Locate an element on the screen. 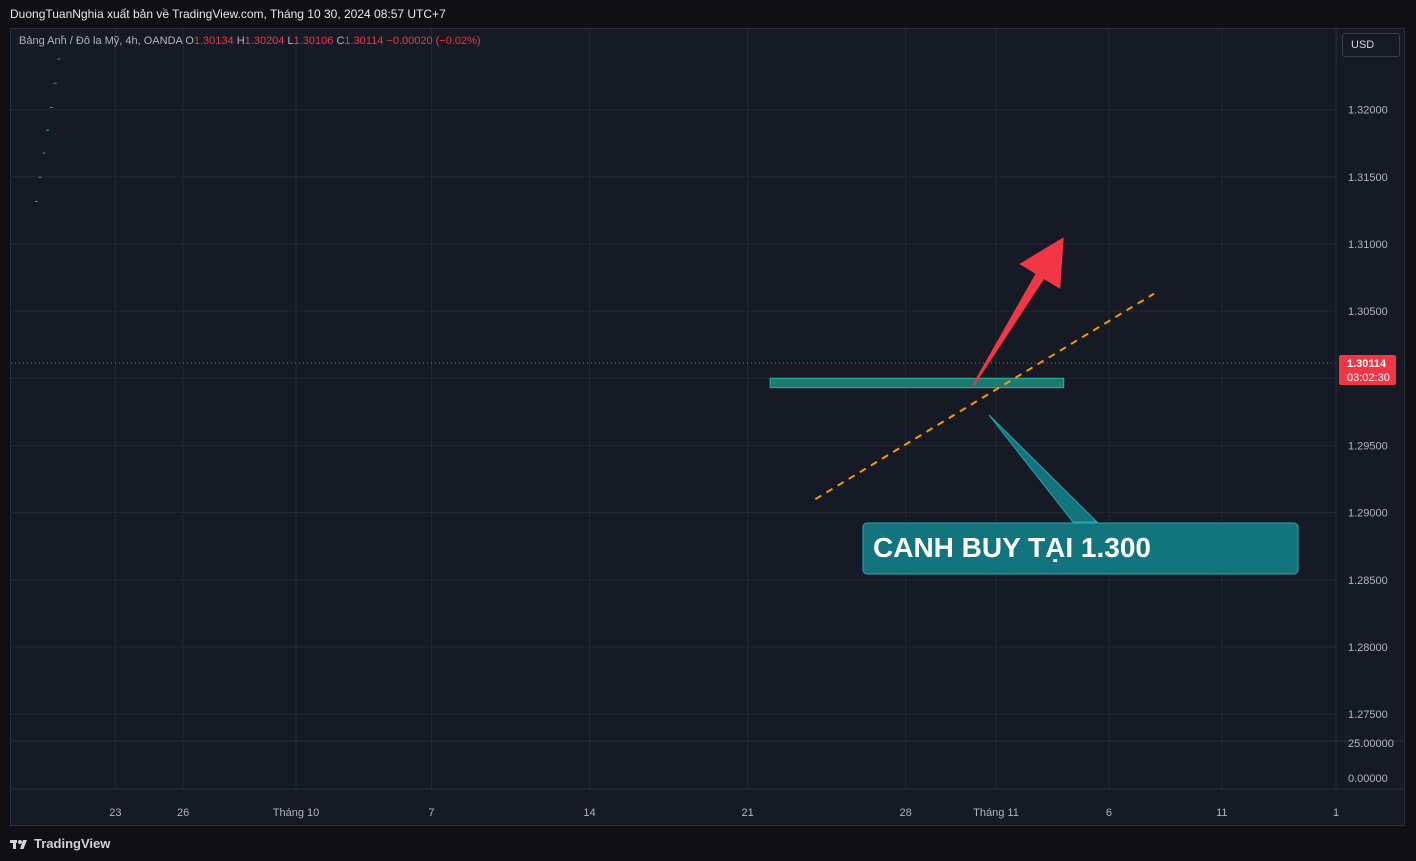 Image resolution: width=1416 pixels, height=861 pixels. currency-button: USD is located at coordinates (1371, 45).